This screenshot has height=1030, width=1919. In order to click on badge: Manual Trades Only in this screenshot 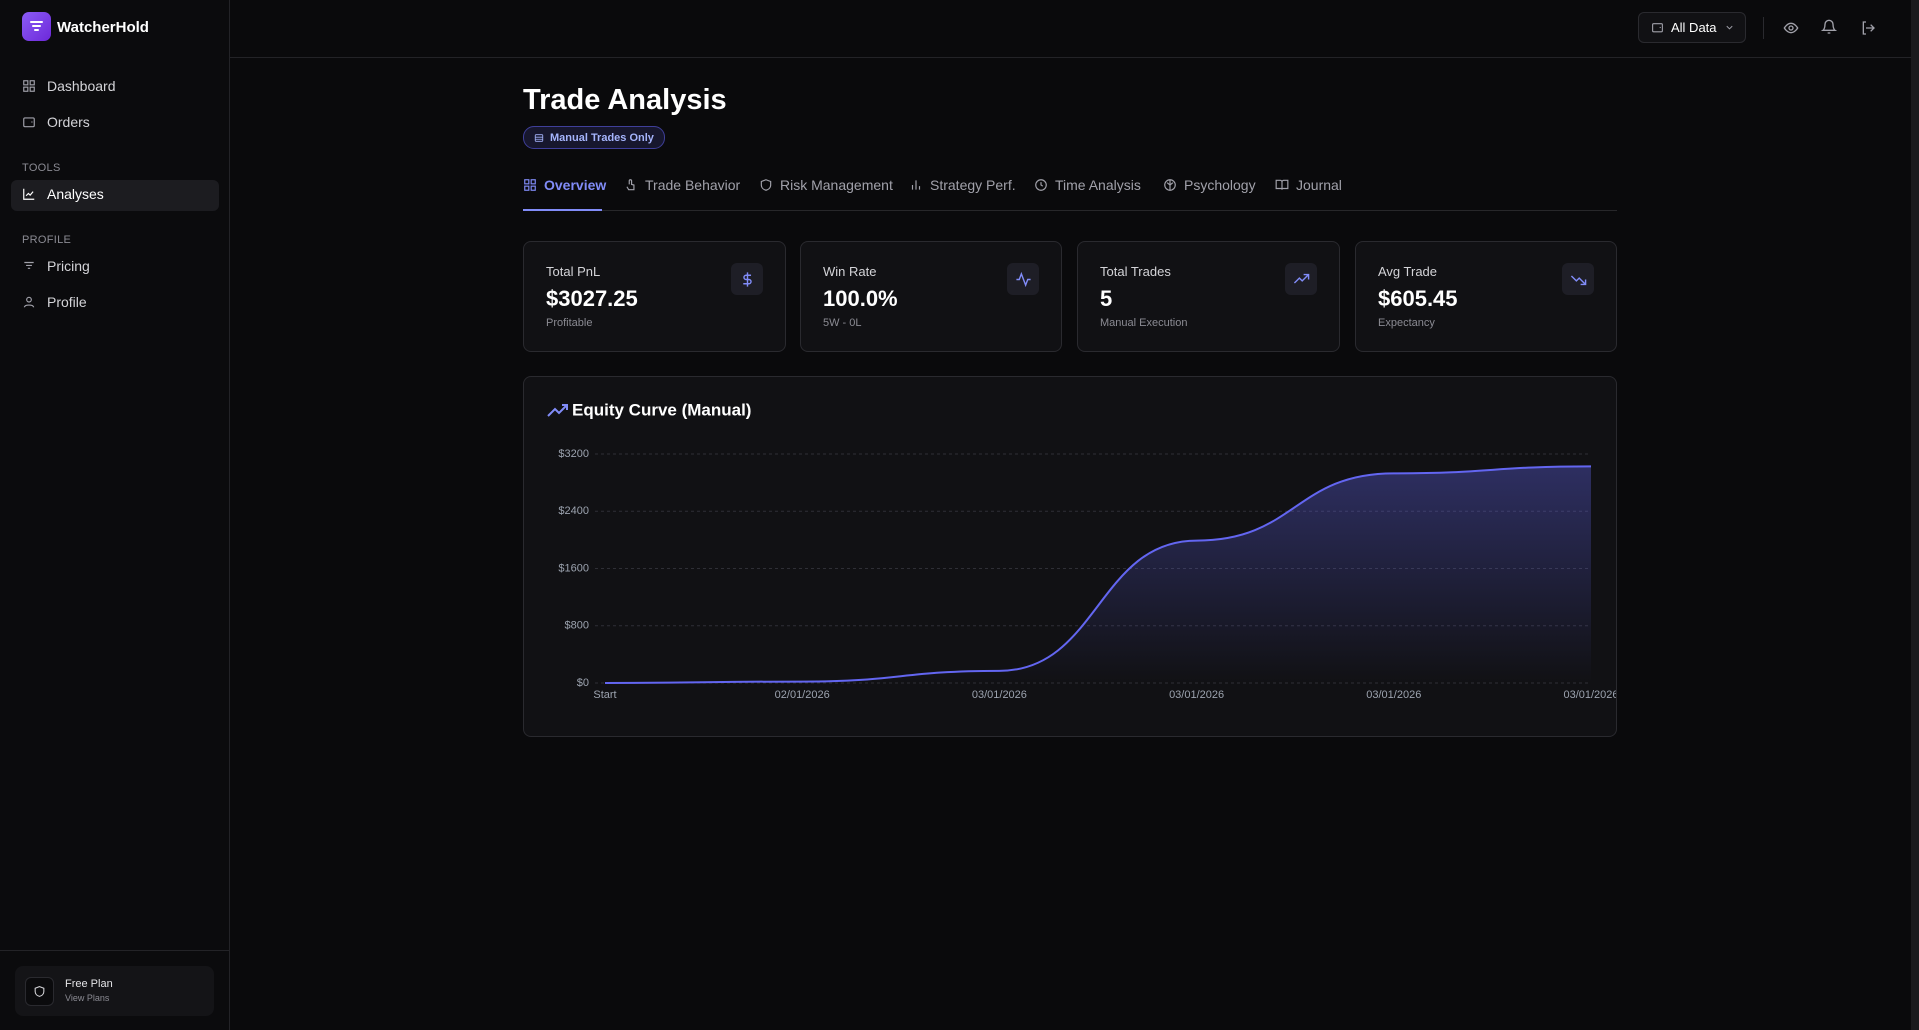, I will do `click(594, 137)`.